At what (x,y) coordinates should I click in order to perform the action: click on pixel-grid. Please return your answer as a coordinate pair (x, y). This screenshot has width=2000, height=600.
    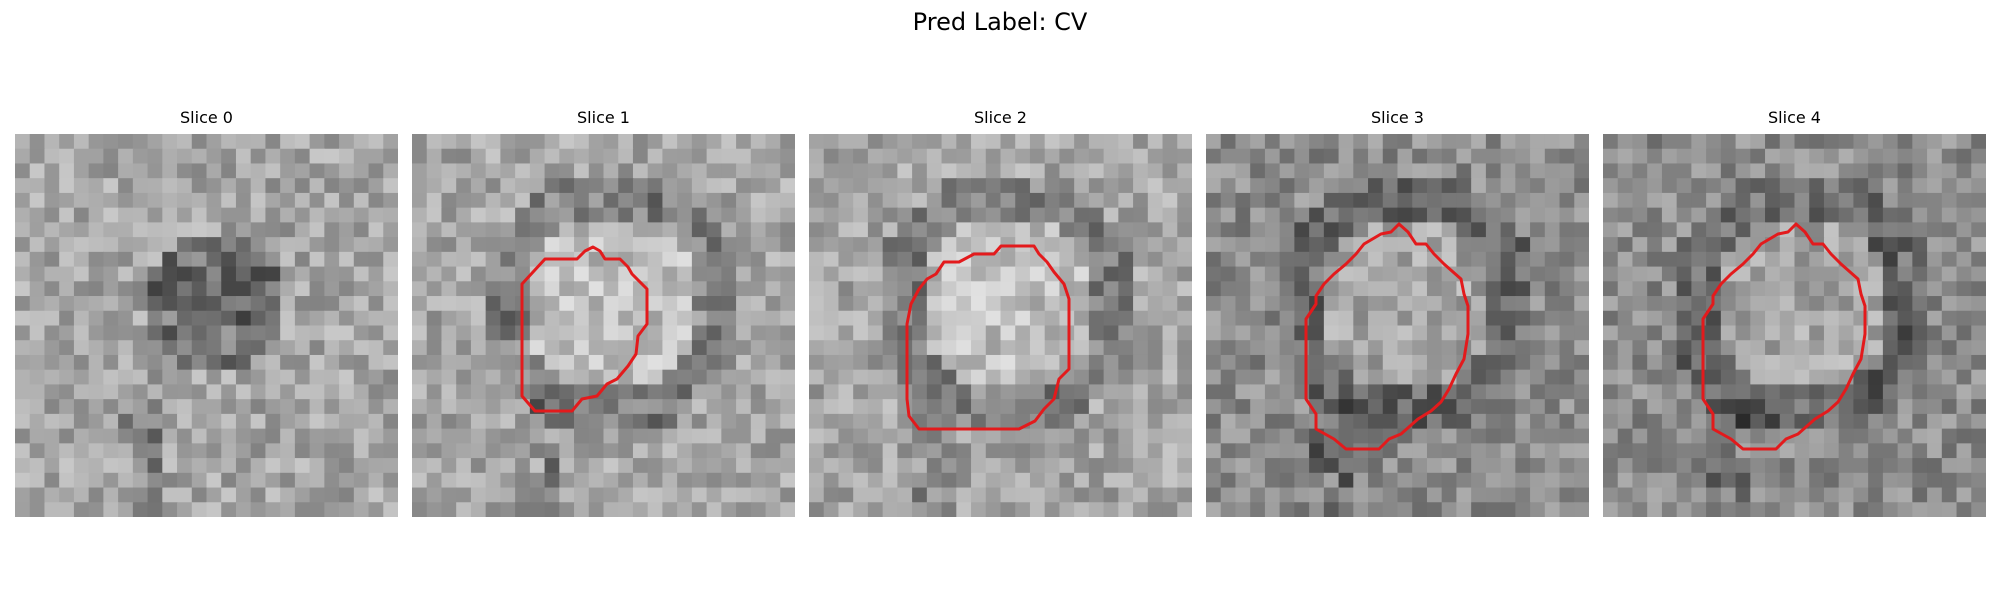
    Looking at the image, I should click on (1000, 325).